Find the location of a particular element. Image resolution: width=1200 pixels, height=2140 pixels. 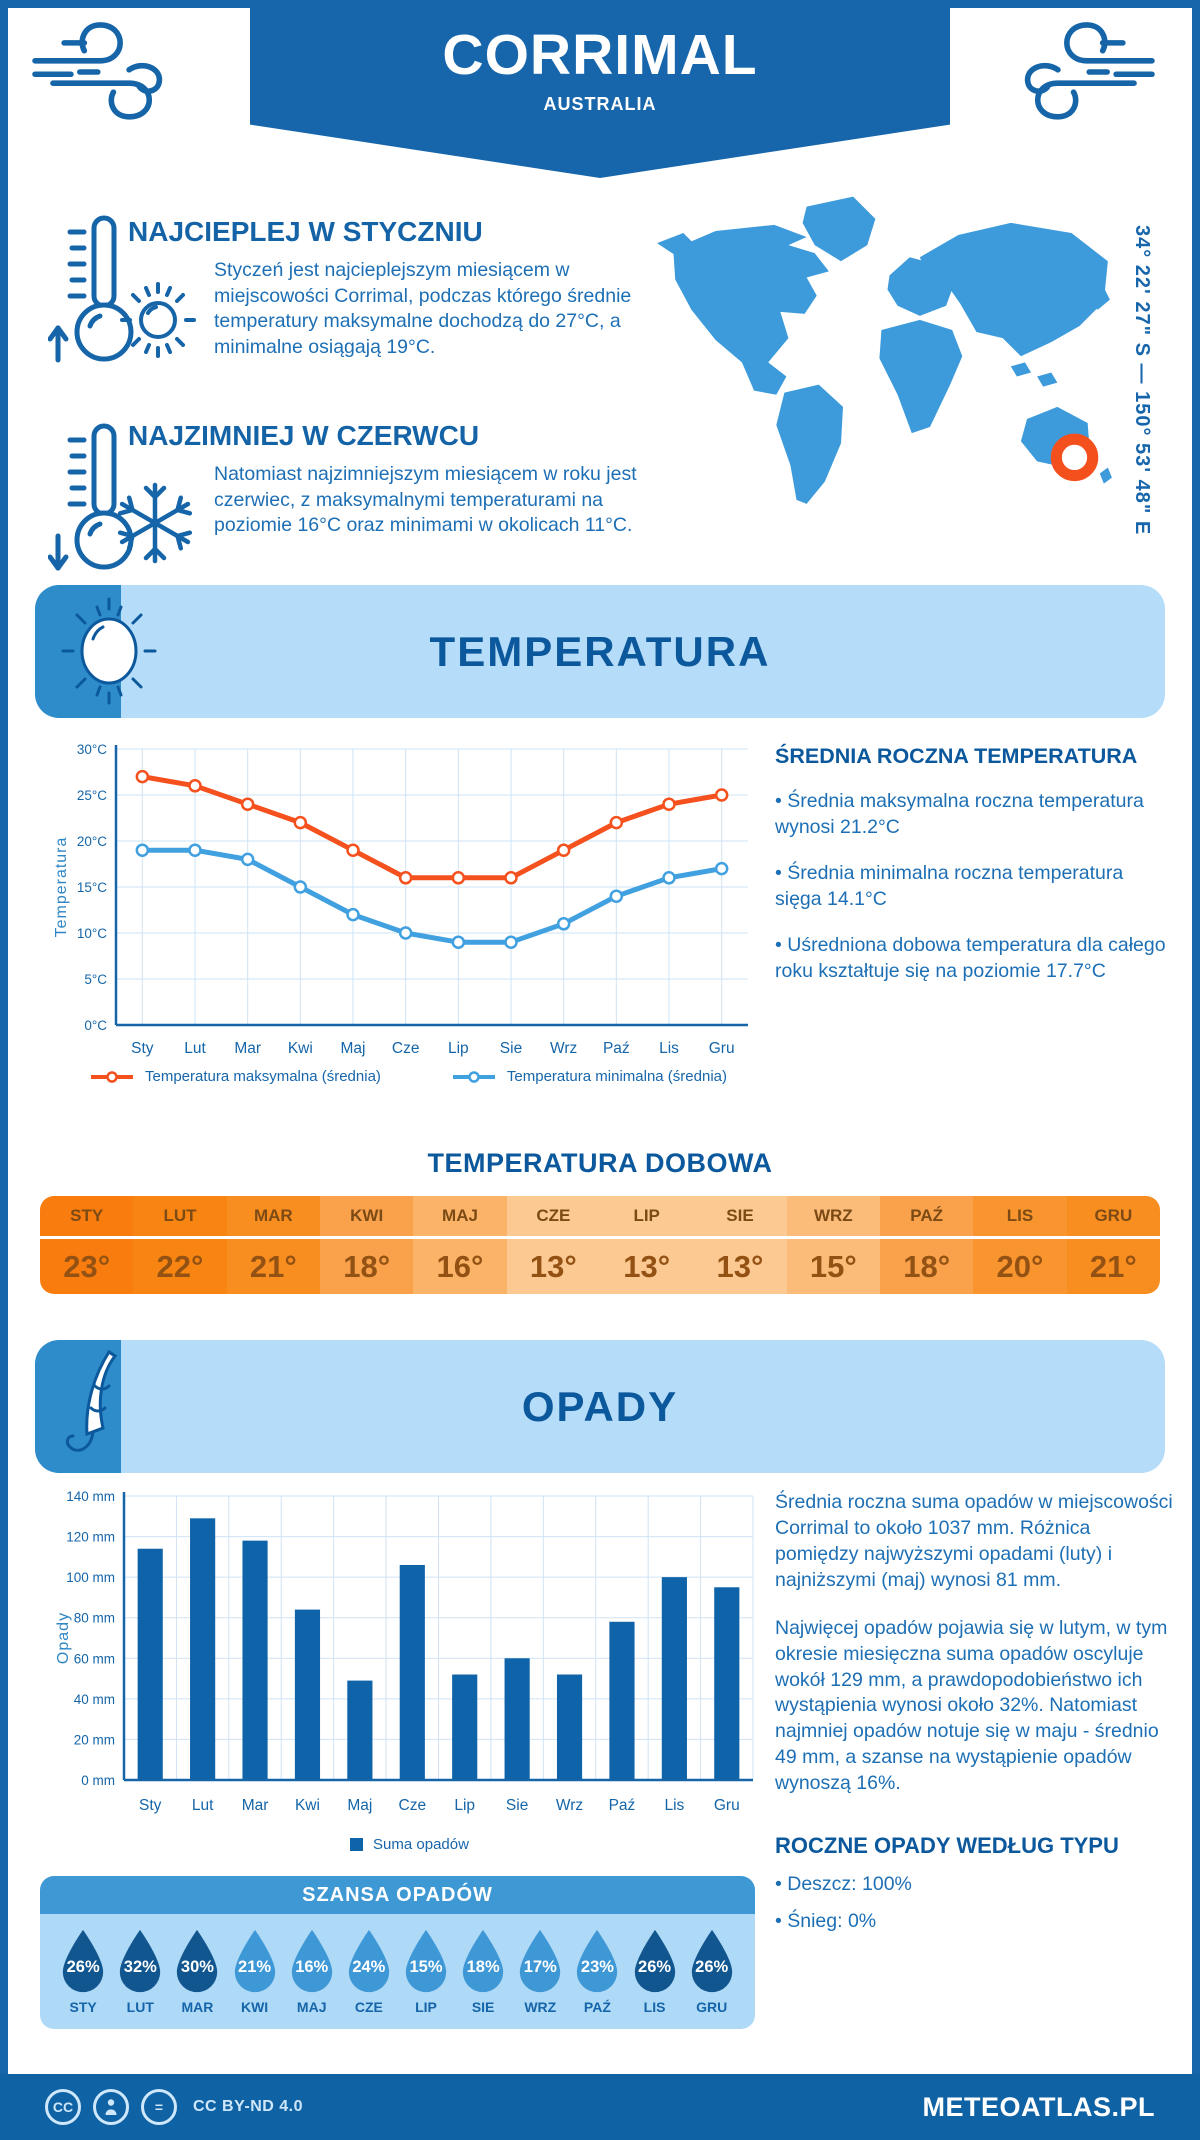

page-subtitle: AUSTRALIA is located at coordinates (600, 104).